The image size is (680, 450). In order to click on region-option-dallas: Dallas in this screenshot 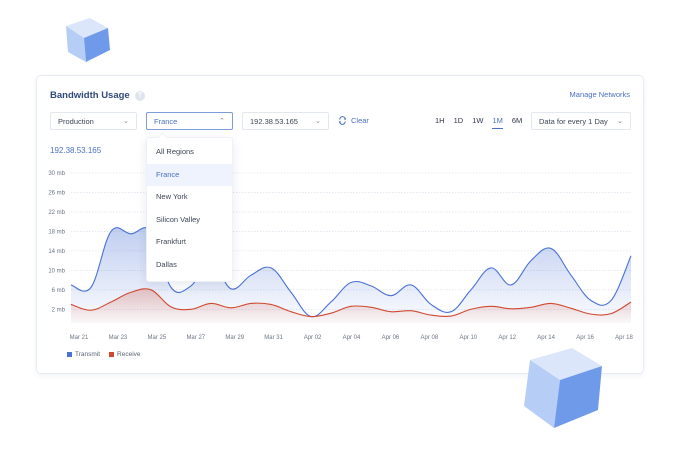, I will do `click(166, 264)`.